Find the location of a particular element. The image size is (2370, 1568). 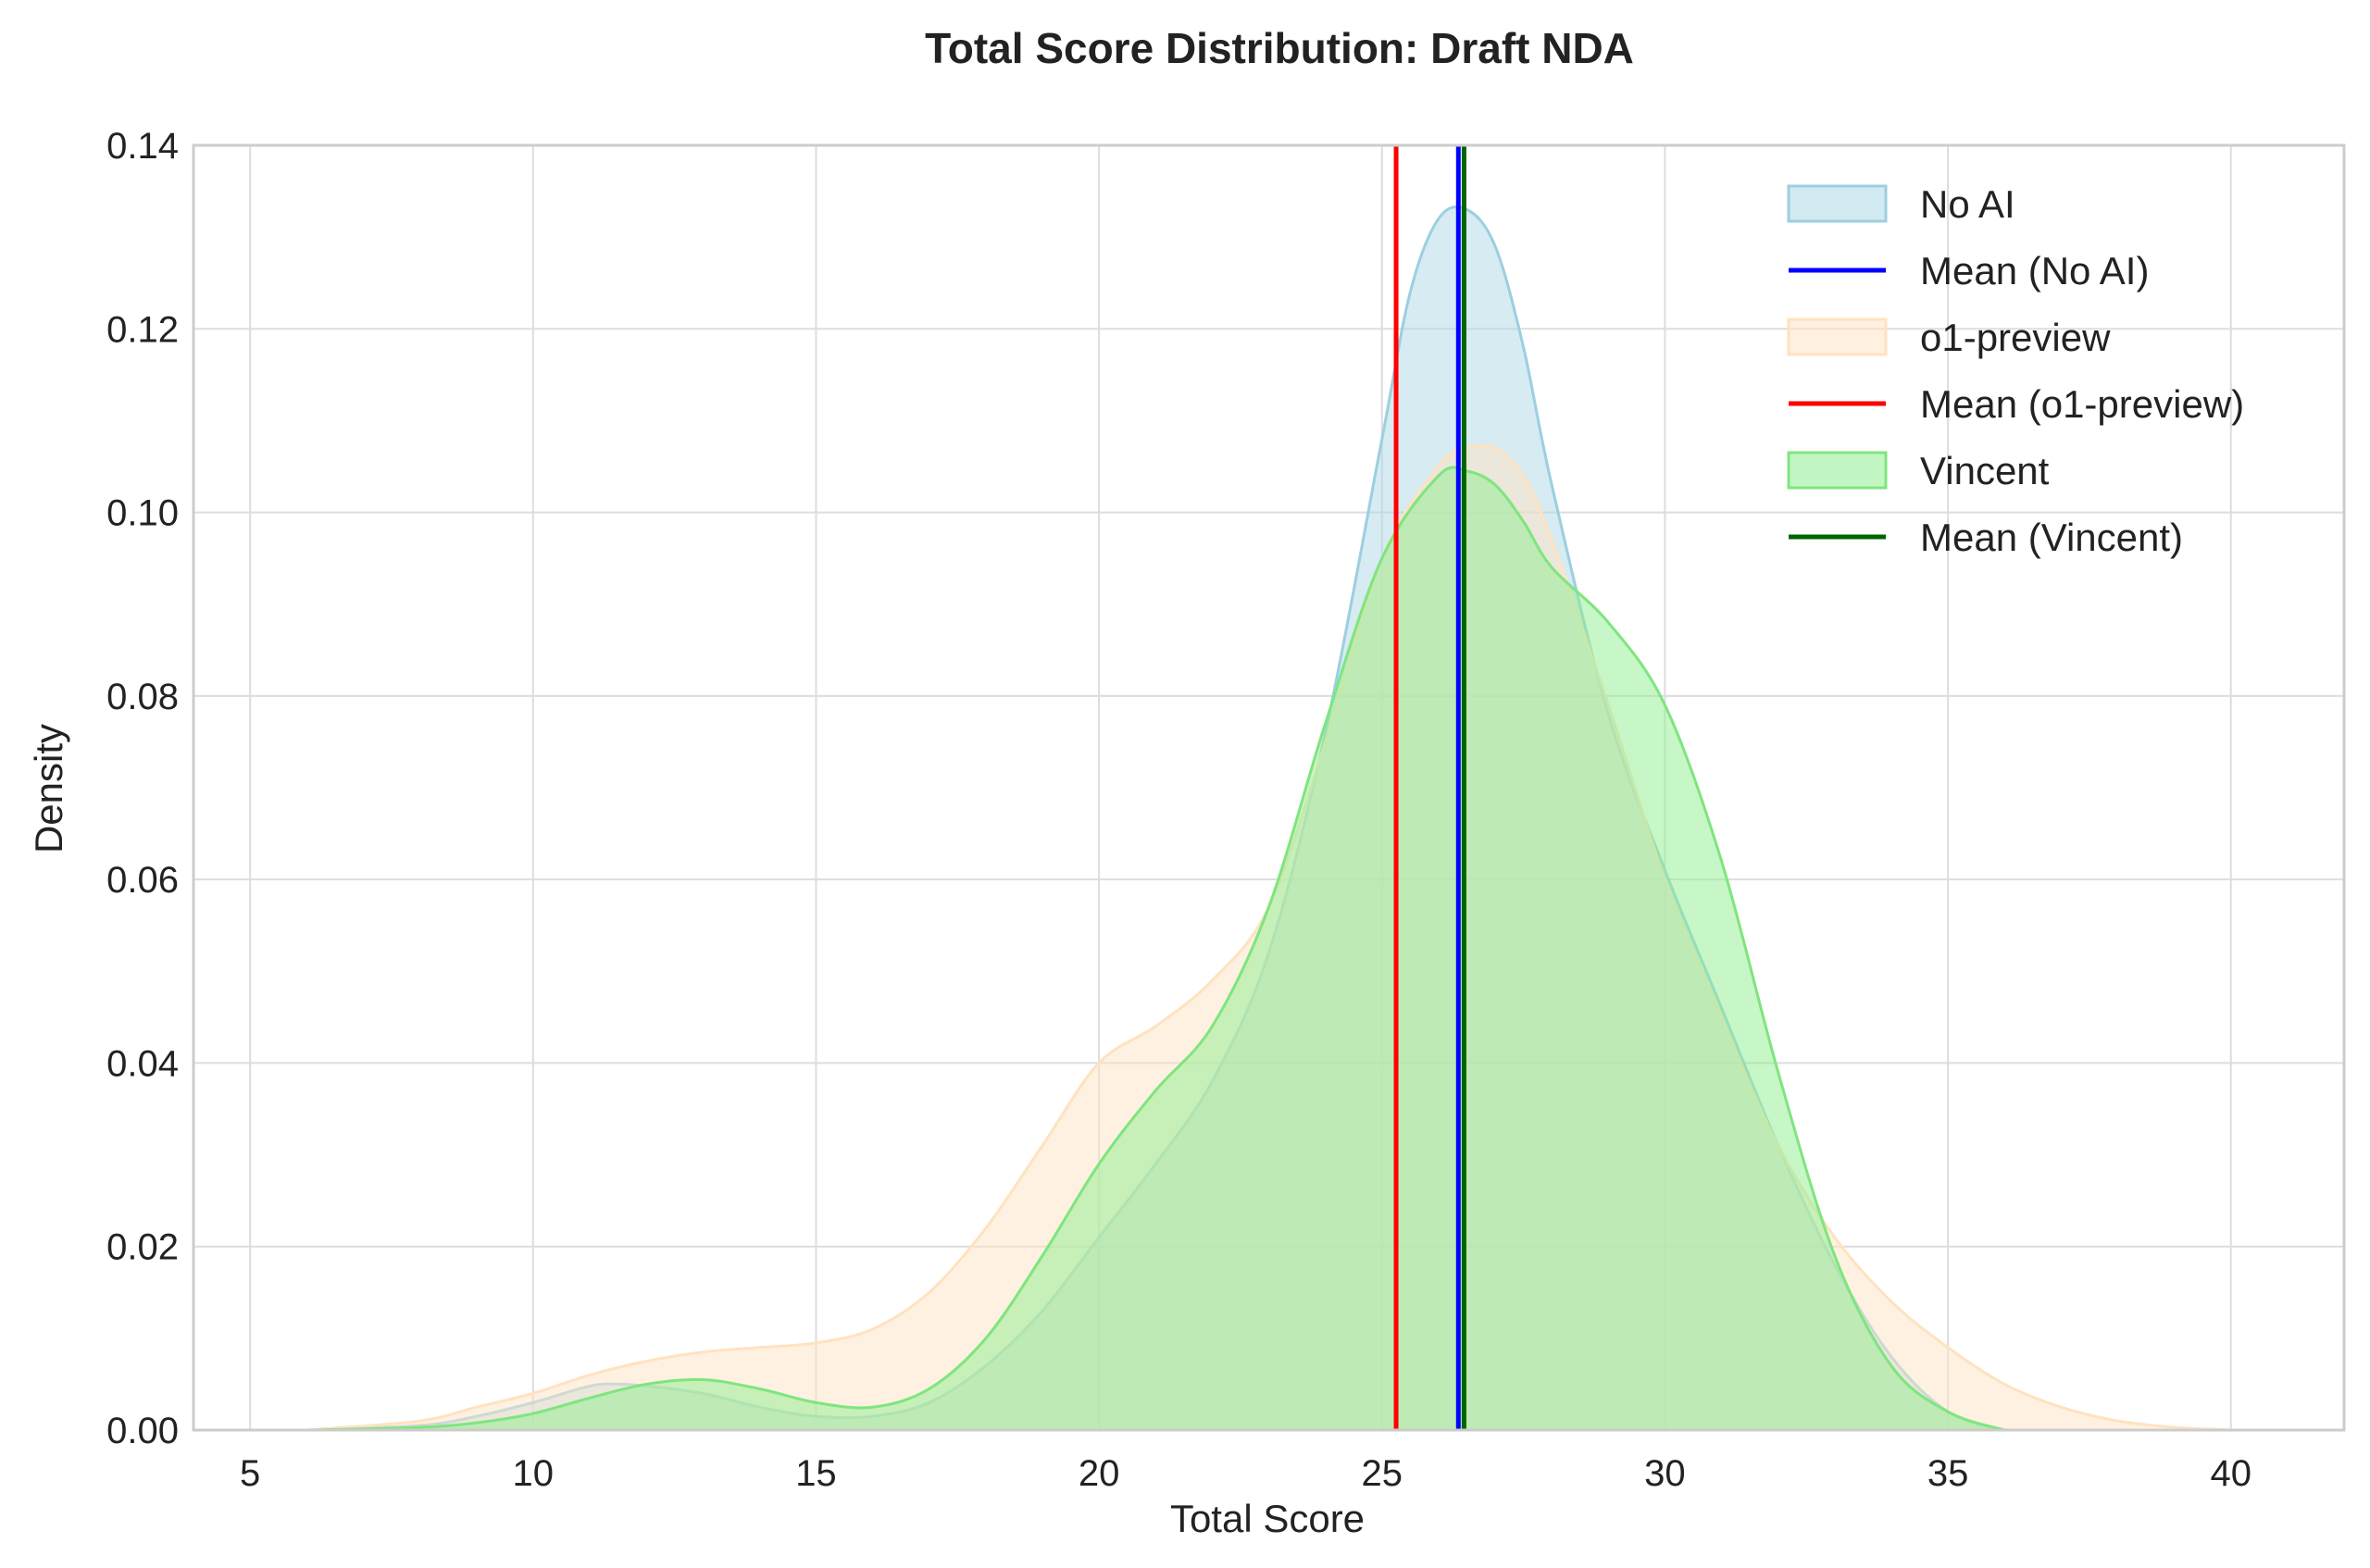

legend-swatch-o1-preview is located at coordinates (1837, 336).